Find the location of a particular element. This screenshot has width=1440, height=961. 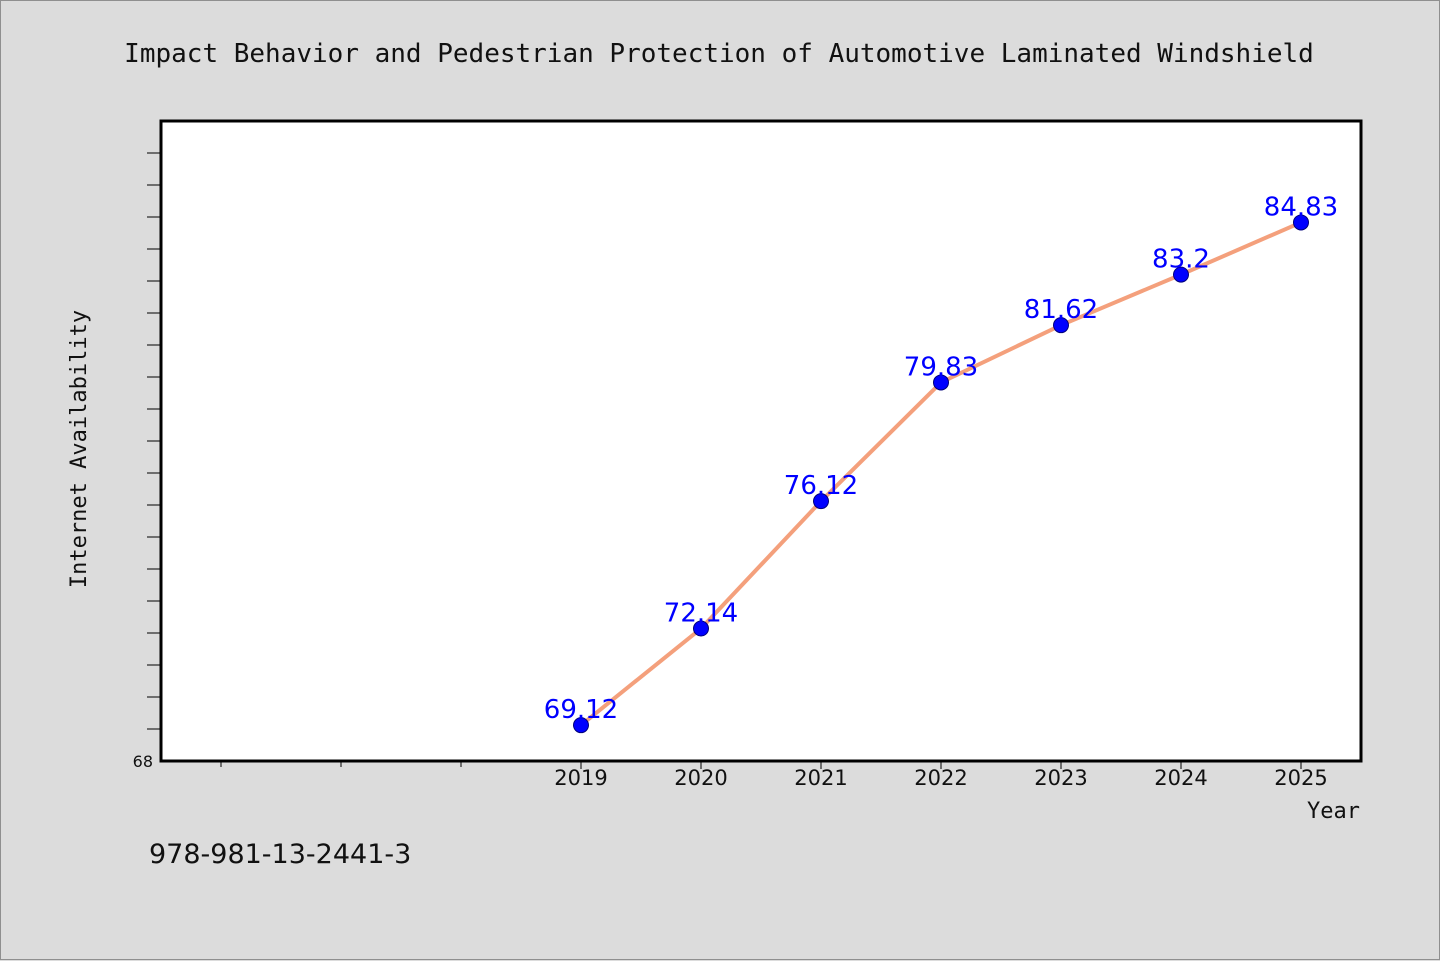

y-tick-label: 68 is located at coordinates (143, 761).